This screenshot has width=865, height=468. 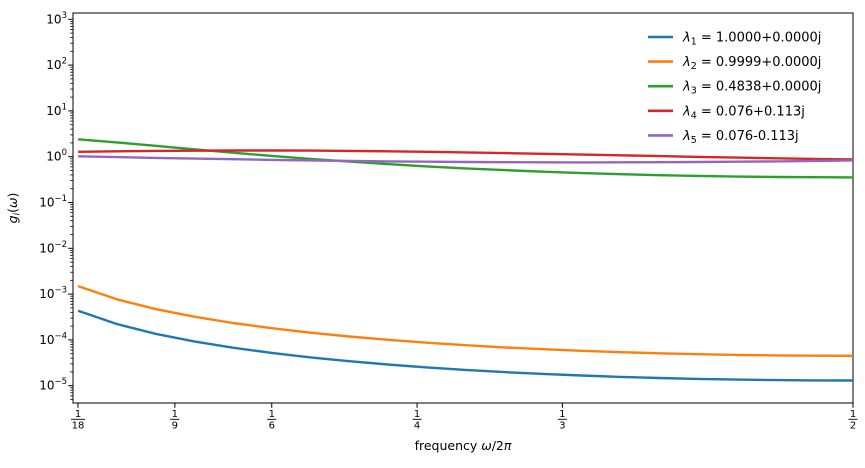 What do you see at coordinates (751, 39) in the screenshot?
I see `legend-label-1: λ1 = 1.0000+0.0000j` at bounding box center [751, 39].